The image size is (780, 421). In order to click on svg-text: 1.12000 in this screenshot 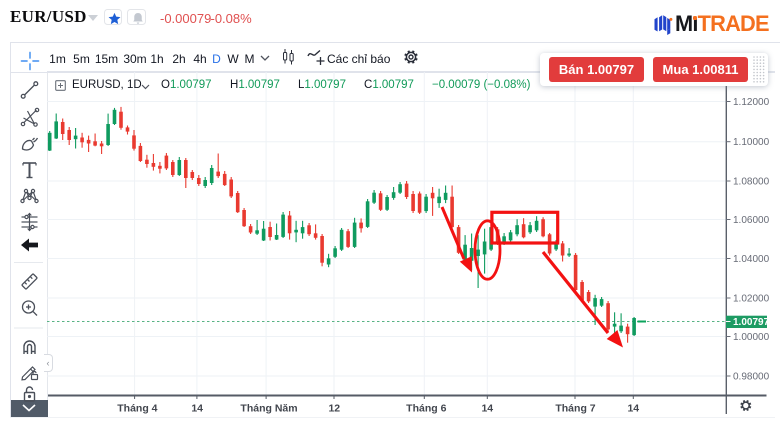, I will do `click(751, 102)`.